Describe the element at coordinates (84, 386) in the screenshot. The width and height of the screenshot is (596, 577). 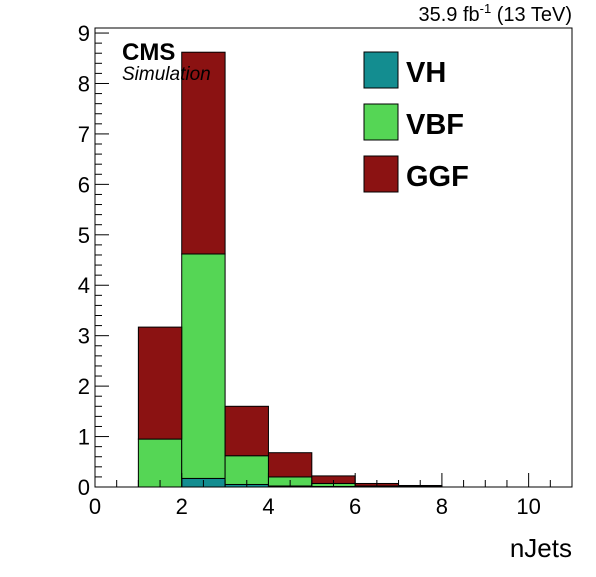
I see `y-tick-label: 2` at that location.